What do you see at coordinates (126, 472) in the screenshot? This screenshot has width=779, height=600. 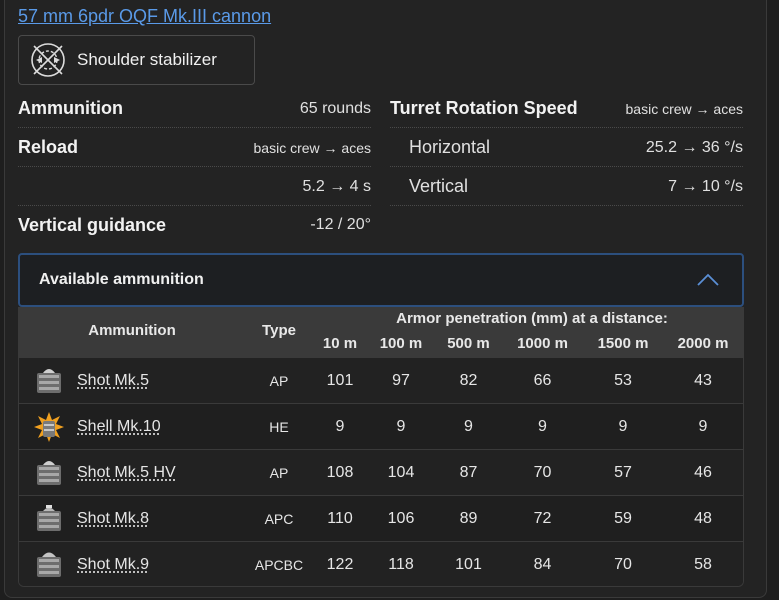 I see `ammo-name-link: Shot Mk.5 HV` at bounding box center [126, 472].